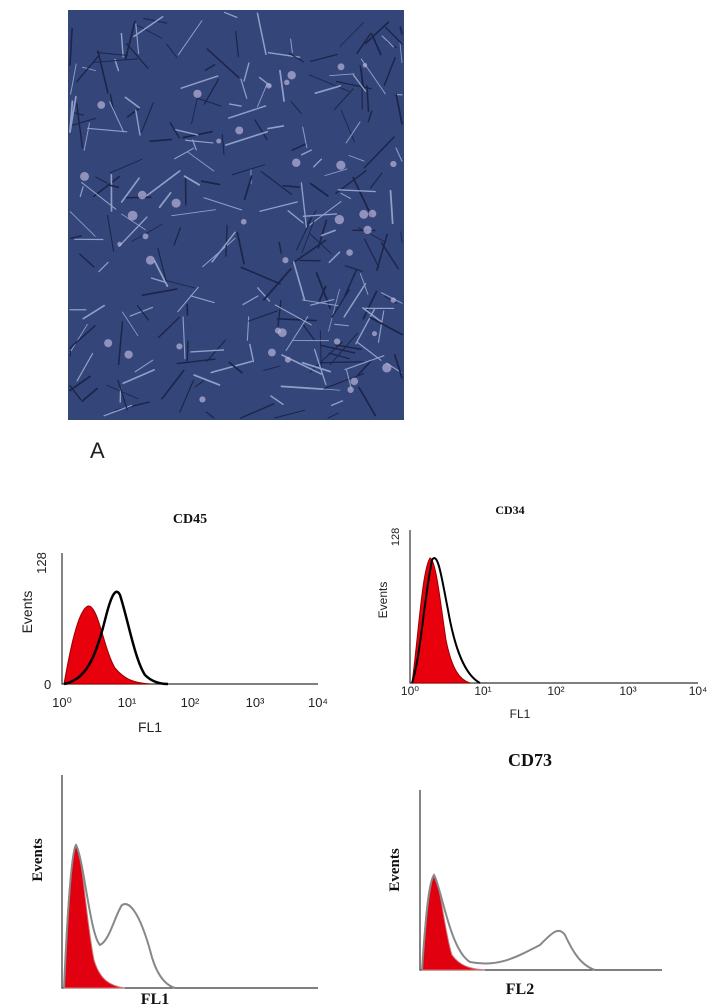  What do you see at coordinates (482, 691) in the screenshot?
I see `x-tick-label: 10¹` at bounding box center [482, 691].